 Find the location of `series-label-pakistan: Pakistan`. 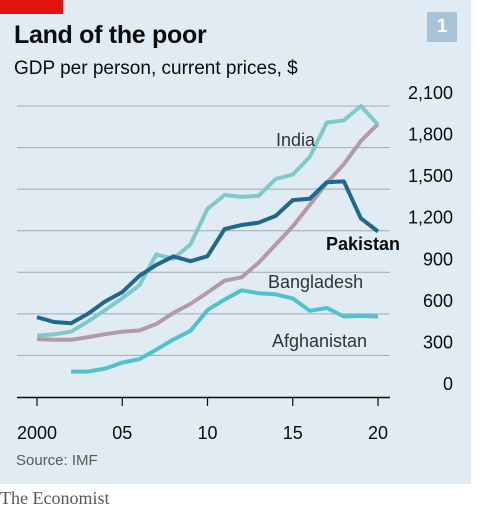

series-label-pakistan: Pakistan is located at coordinates (363, 244).